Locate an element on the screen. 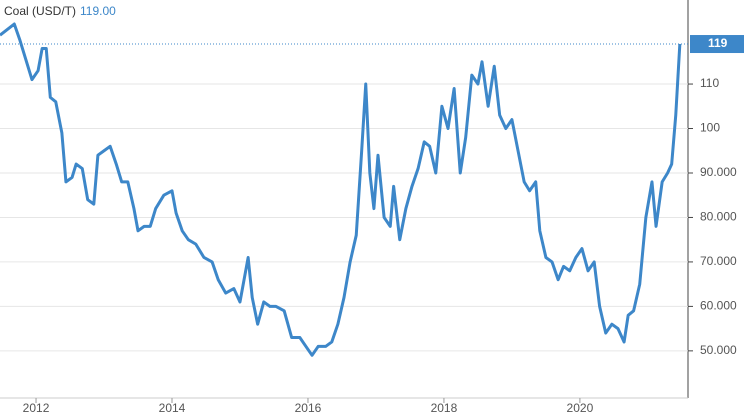 The height and width of the screenshot is (420, 744). y-tick-label: 70.000 is located at coordinates (718, 261).